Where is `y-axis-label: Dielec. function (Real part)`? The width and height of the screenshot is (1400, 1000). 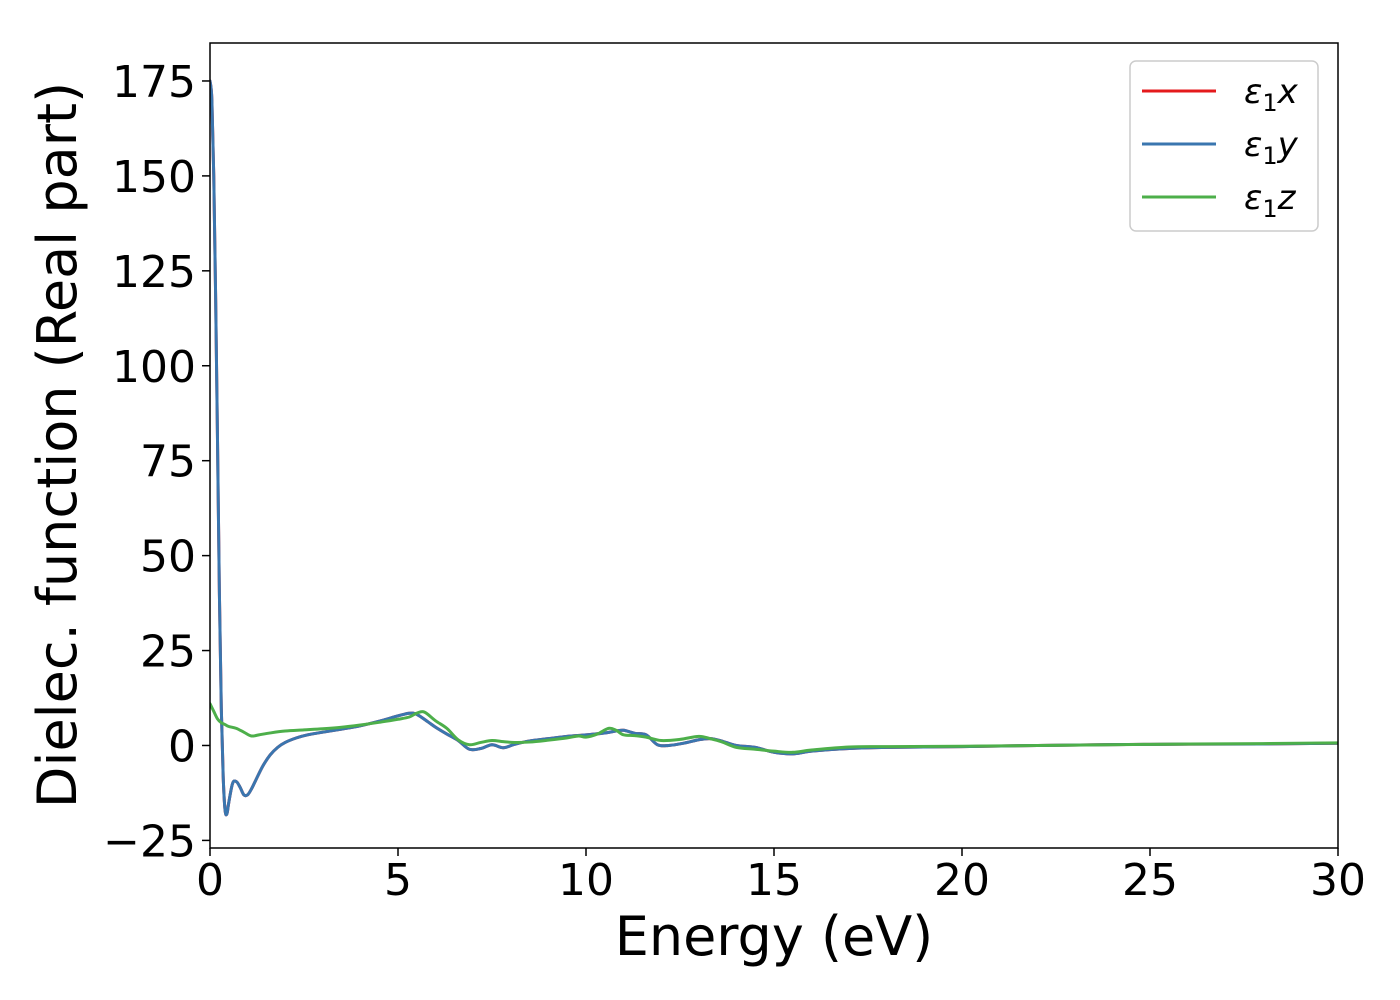 y-axis-label: Dielec. function (Real part) is located at coordinates (57, 445).